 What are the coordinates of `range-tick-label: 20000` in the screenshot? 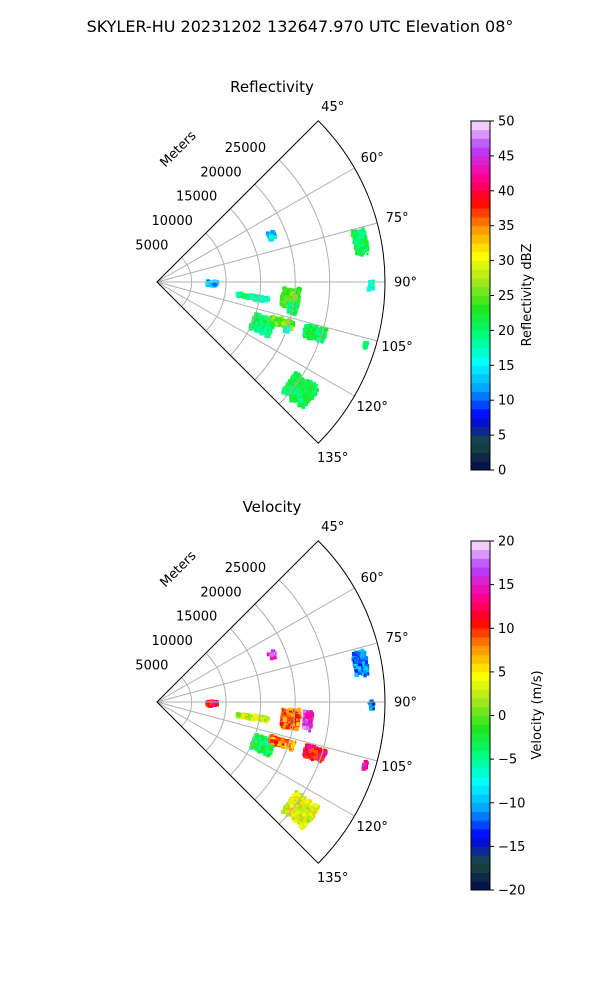 It's located at (220, 172).